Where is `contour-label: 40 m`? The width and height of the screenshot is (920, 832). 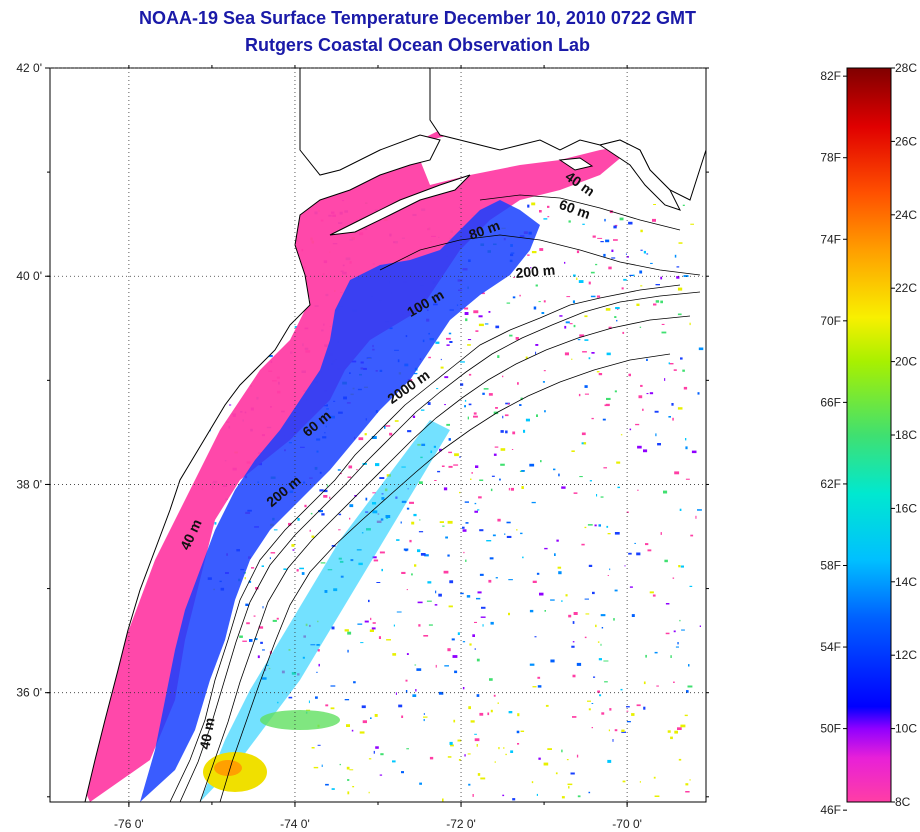
contour-label: 40 m is located at coordinates (206, 733).